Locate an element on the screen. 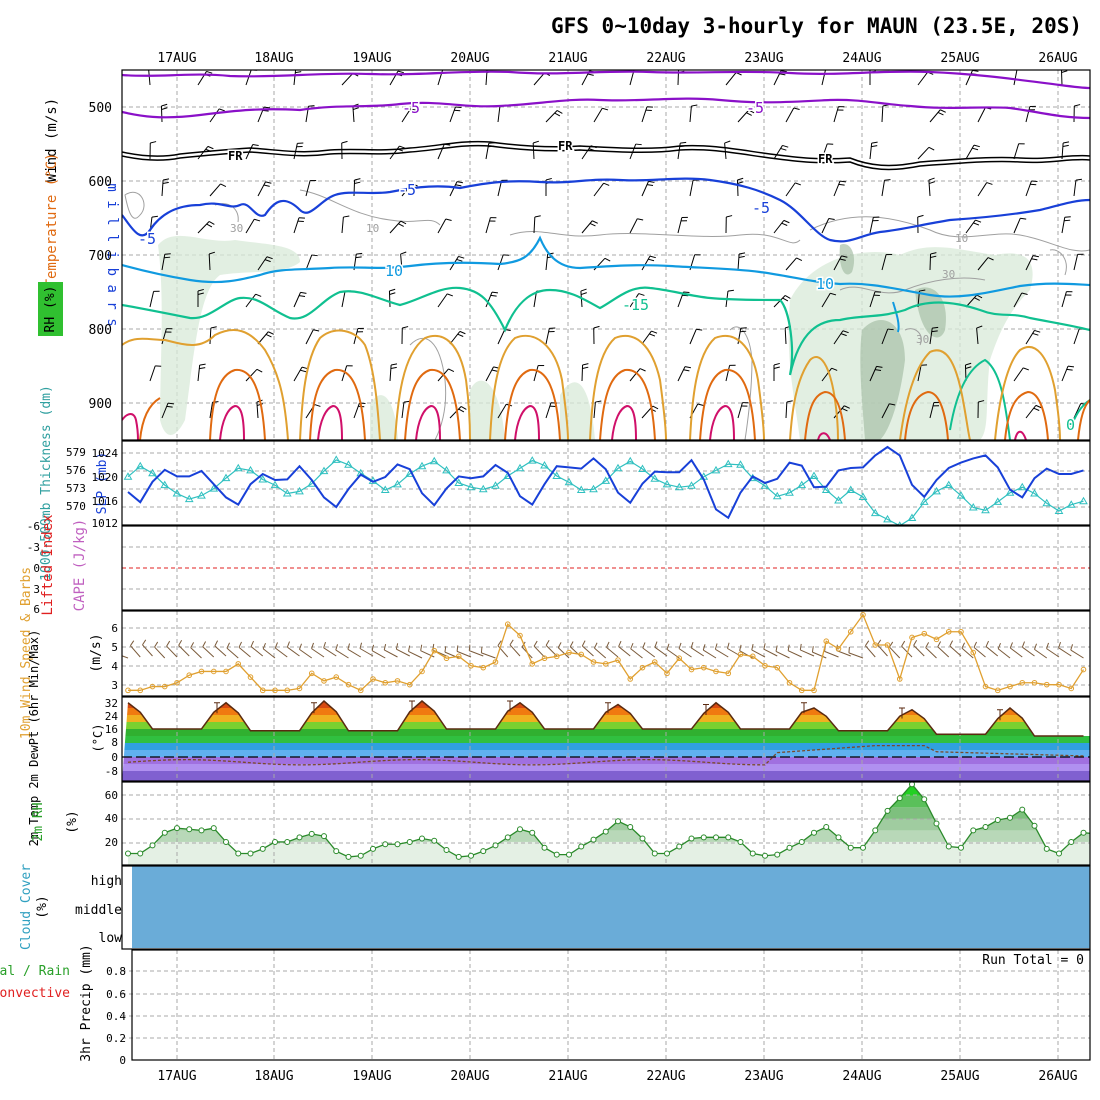 This screenshot has width=1100, height=1100. rh-axis-title: 2m RH is located at coordinates (38, 821).